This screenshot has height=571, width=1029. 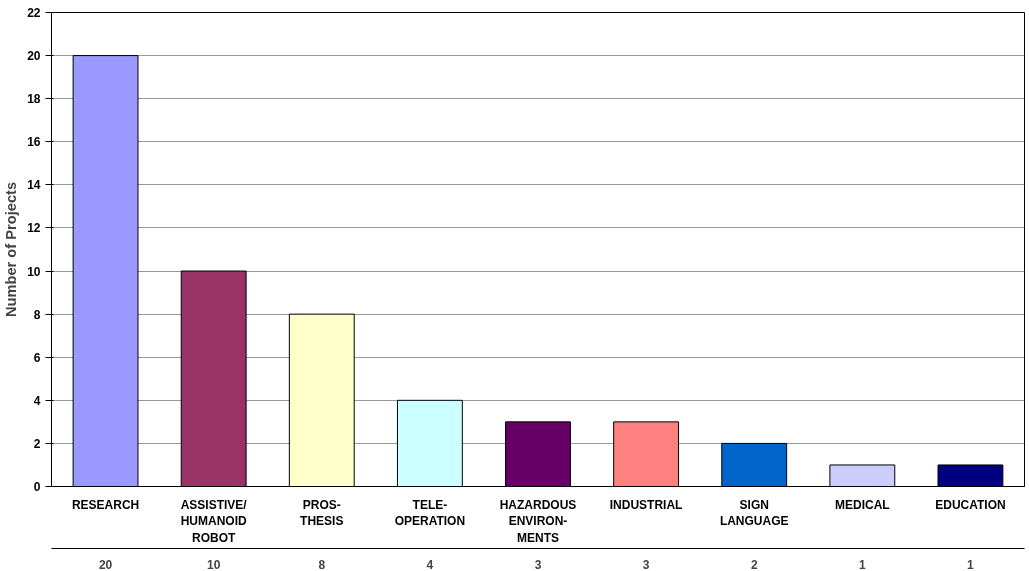 I want to click on data-label: 8, so click(x=322, y=564).